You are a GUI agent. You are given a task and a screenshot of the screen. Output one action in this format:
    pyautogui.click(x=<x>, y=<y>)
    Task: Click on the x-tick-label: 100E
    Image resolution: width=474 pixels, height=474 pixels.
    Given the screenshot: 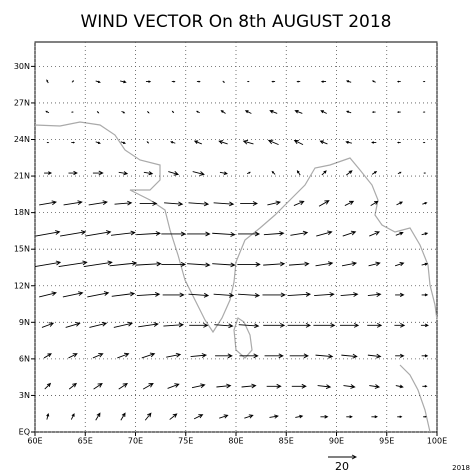 What is the action you would take?
    pyautogui.click(x=437, y=441)
    